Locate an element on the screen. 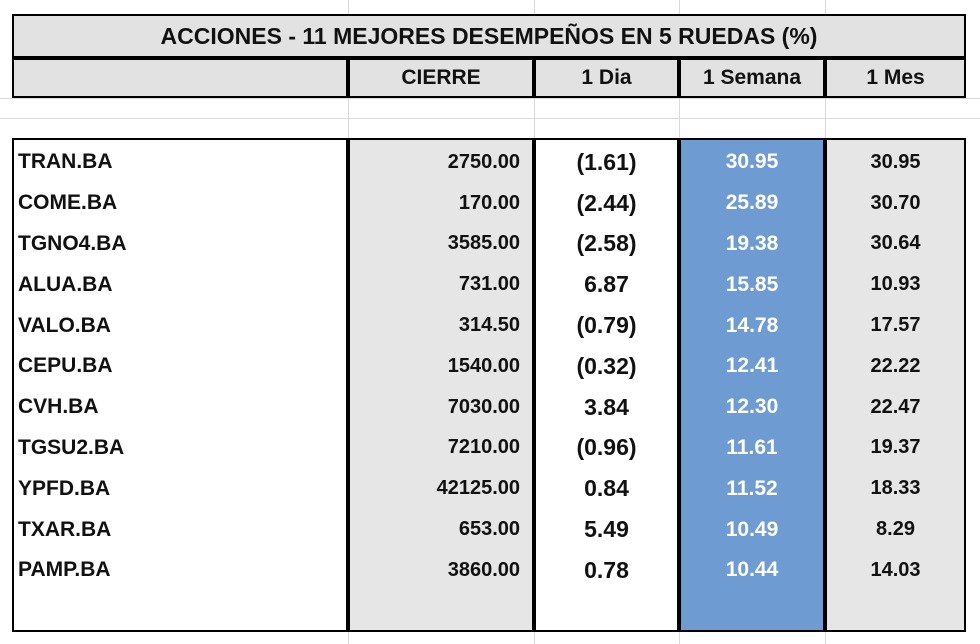 This screenshot has width=980, height=644. table-row: CVH.BA 7030.00 3.84 12.30 22.47 is located at coordinates (490, 407).